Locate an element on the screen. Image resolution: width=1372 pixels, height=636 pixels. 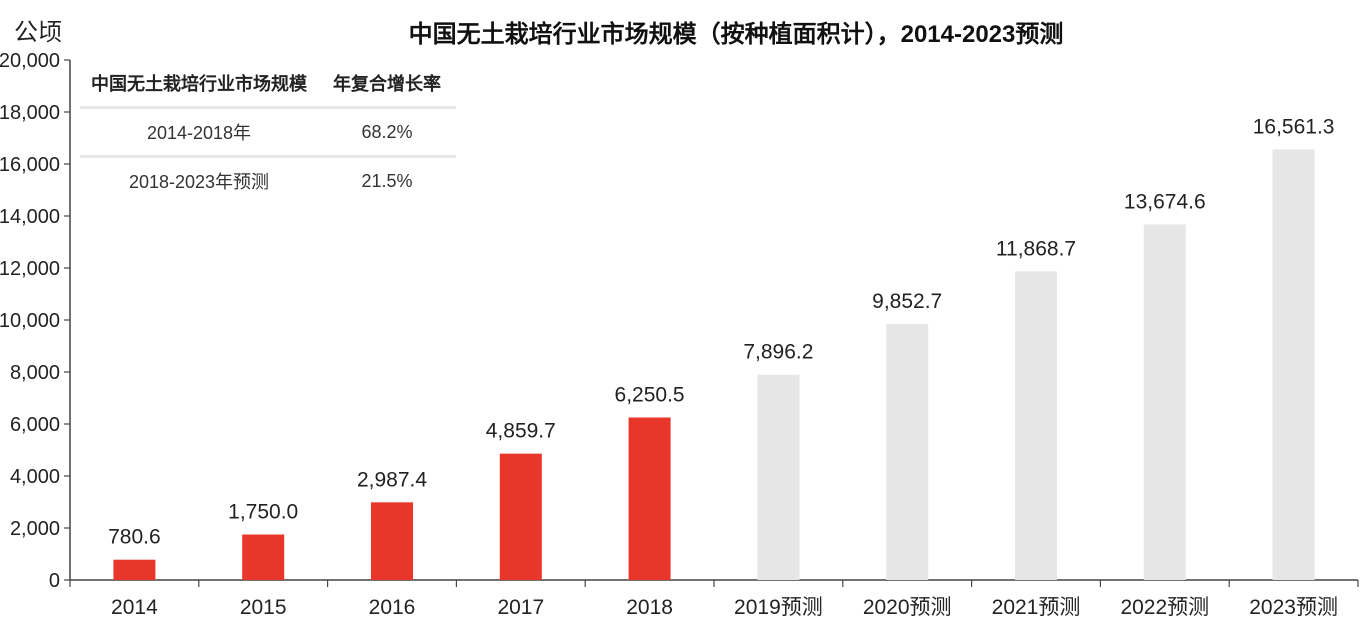
data-label: 2,987.4 is located at coordinates (392, 479).